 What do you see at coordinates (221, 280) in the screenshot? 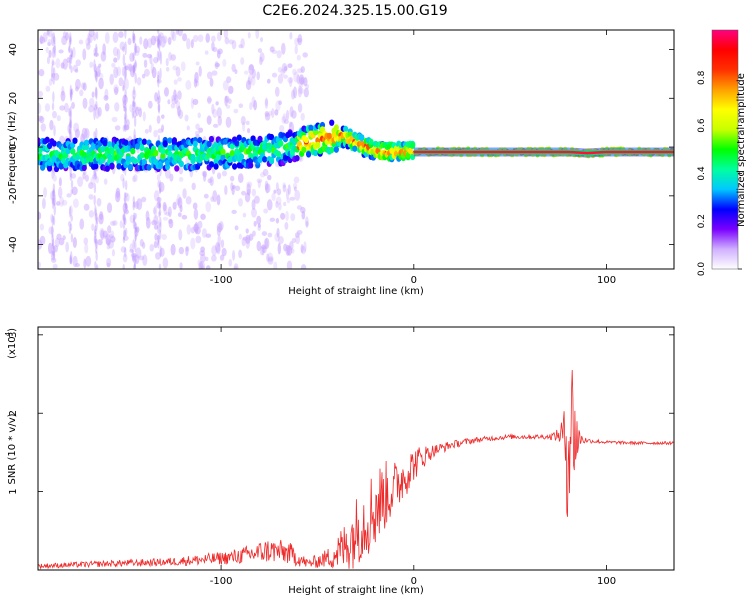
I see `spectrogram-x-tick-label: -100` at bounding box center [221, 280].